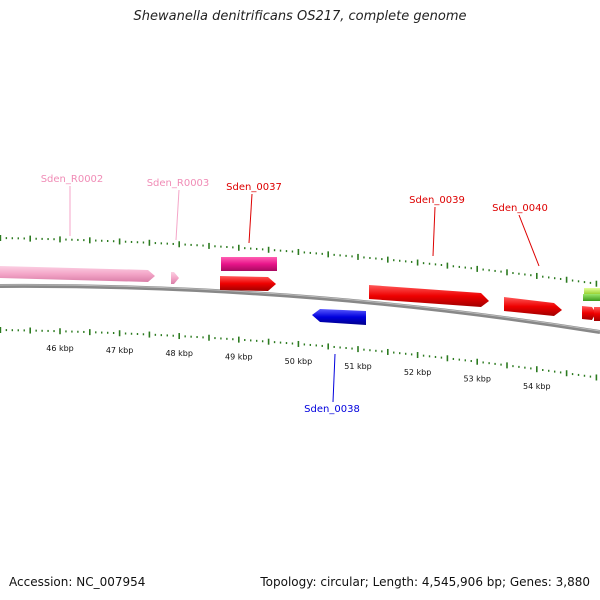  Describe the element at coordinates (332, 409) in the screenshot. I see `label-sden-0038: Sden_0038` at that location.